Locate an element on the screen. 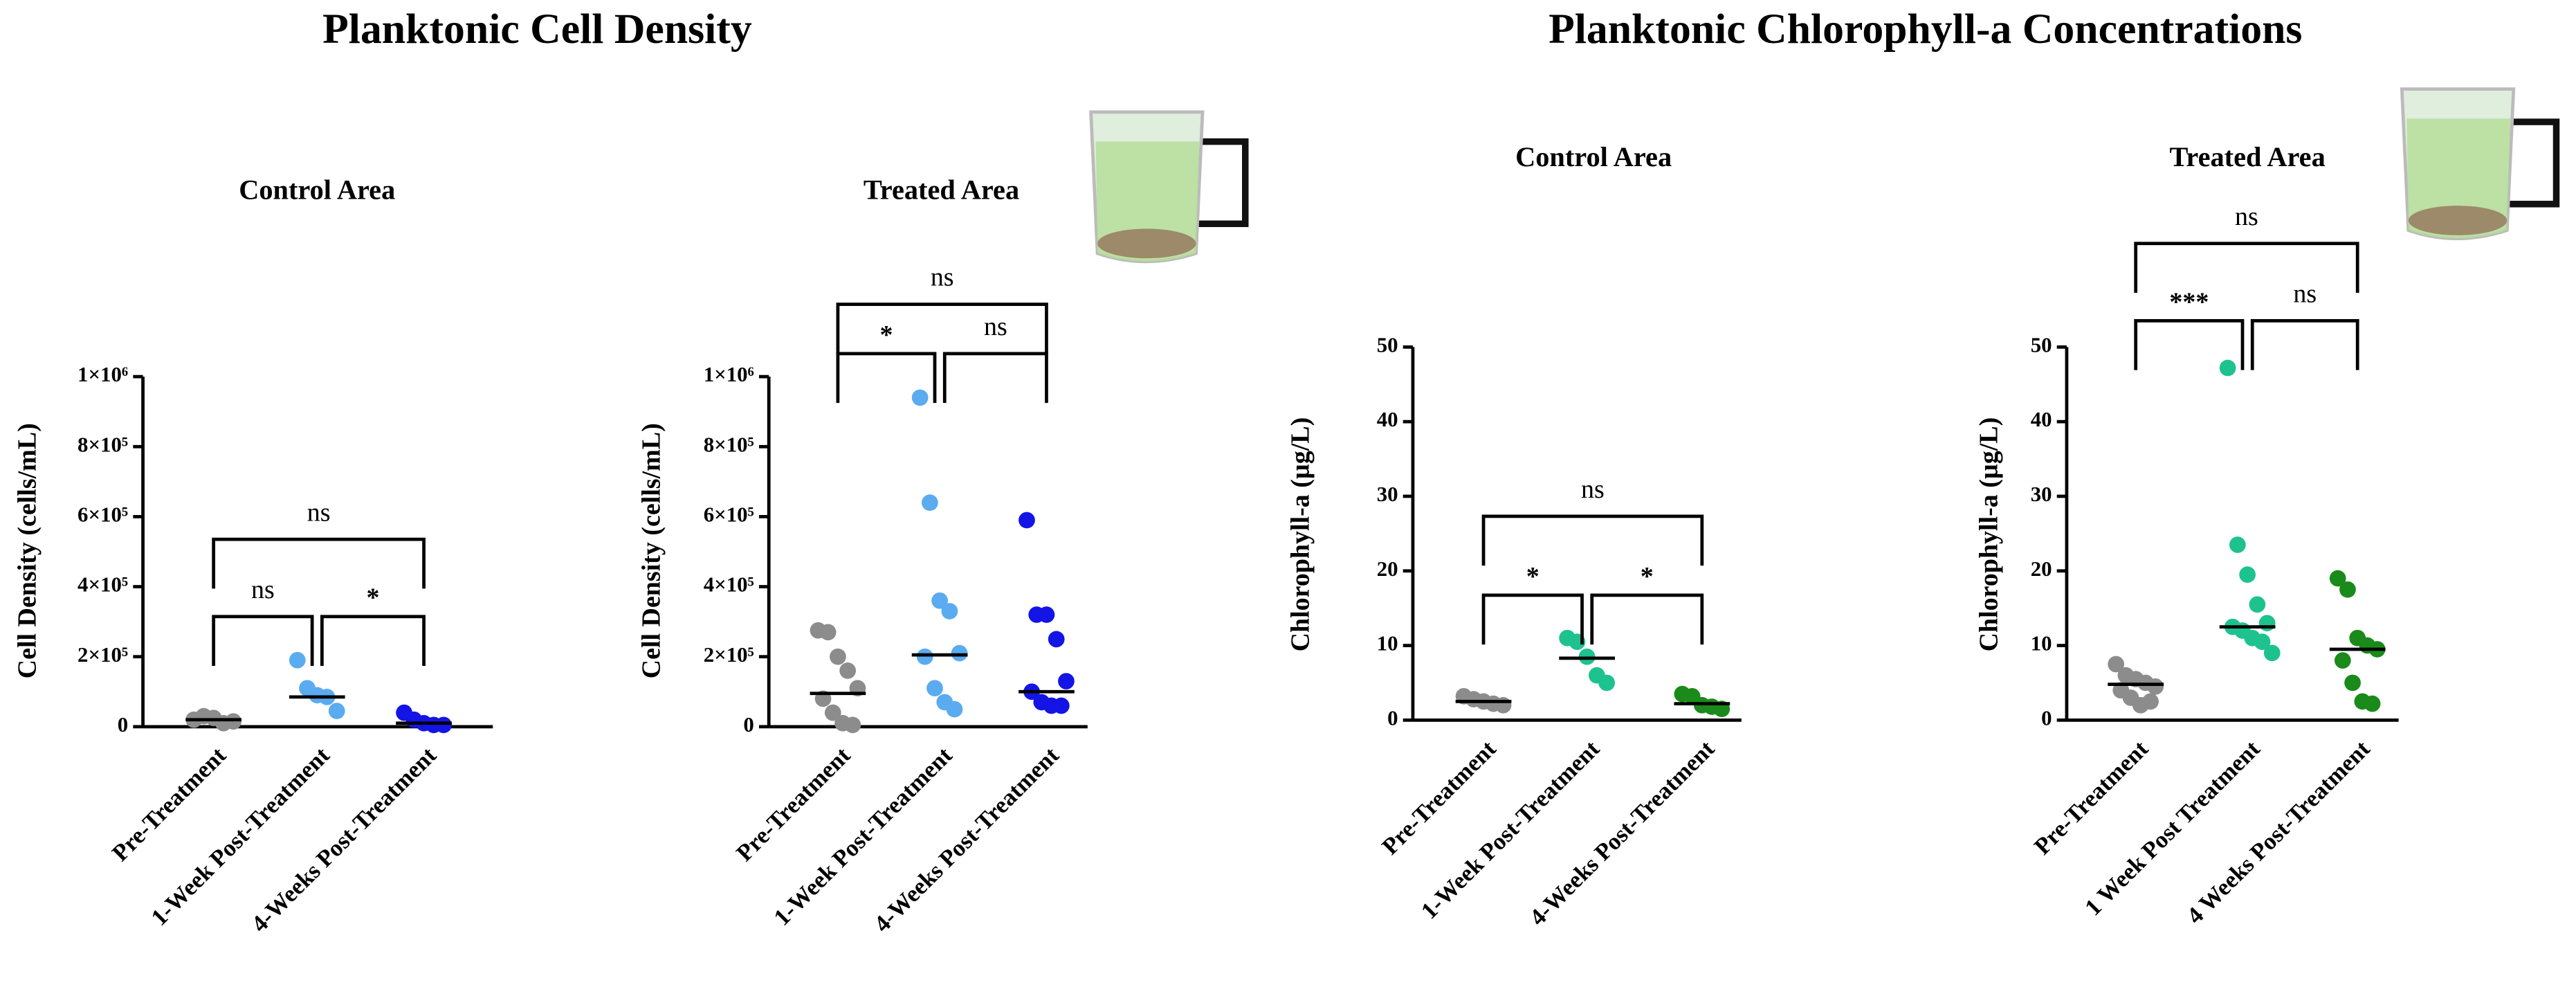 The height and width of the screenshot is (985, 2576). chart-title: Control Area is located at coordinates (1594, 156).